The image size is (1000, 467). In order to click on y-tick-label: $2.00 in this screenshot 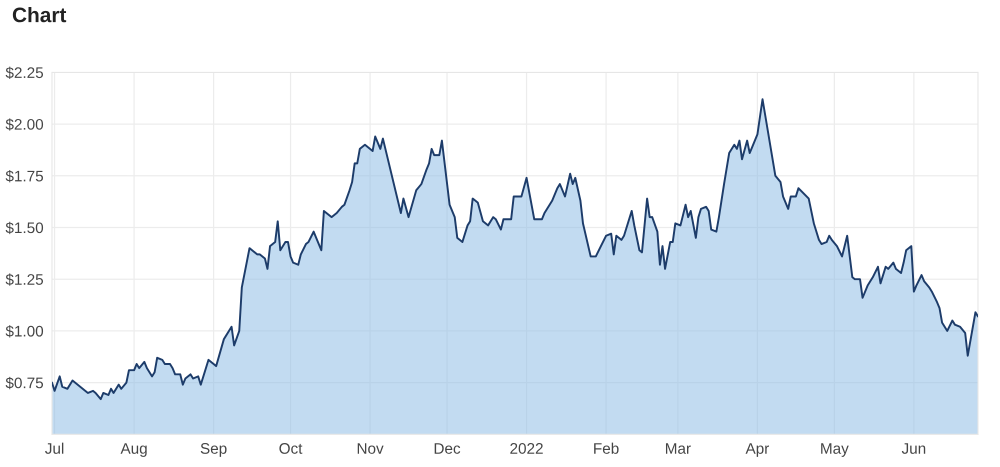, I will do `click(25, 124)`.